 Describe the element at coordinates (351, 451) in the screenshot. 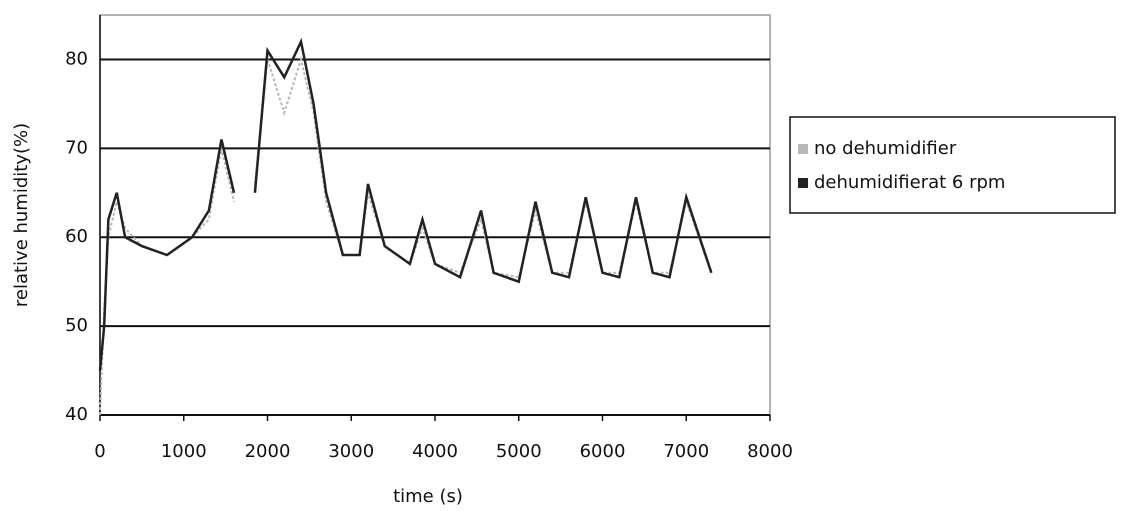

I see `x-tick-label: 3000` at that location.